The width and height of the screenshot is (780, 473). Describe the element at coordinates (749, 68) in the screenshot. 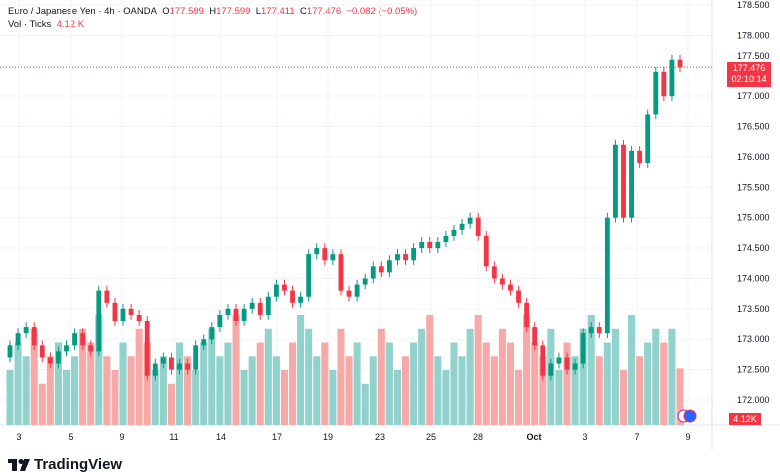

I see `last-price: 177.476` at that location.